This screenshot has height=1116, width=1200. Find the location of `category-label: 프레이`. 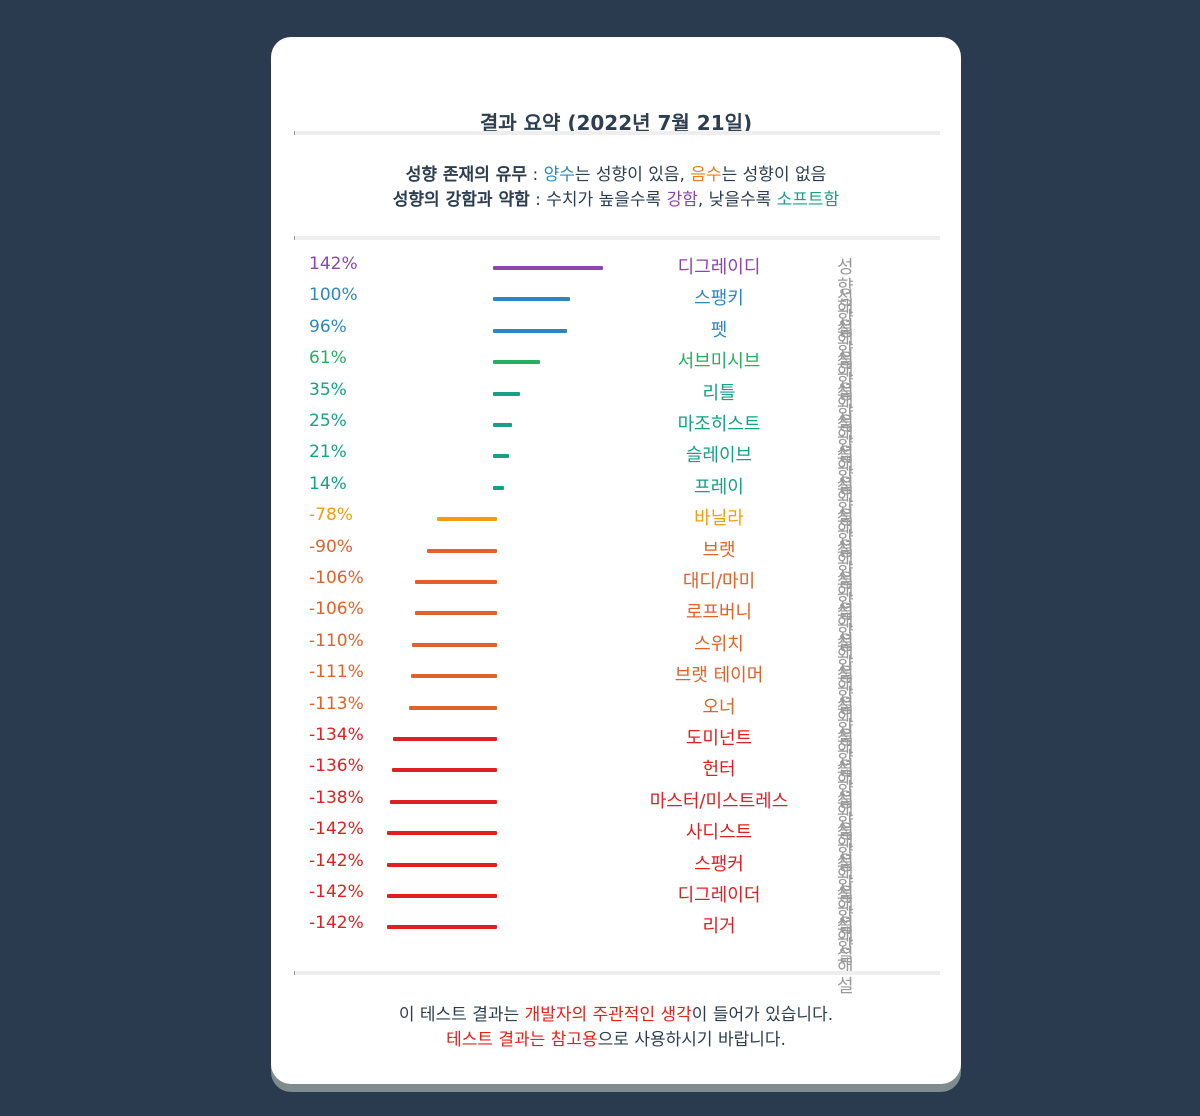

category-label: 프레이 is located at coordinates (719, 487).